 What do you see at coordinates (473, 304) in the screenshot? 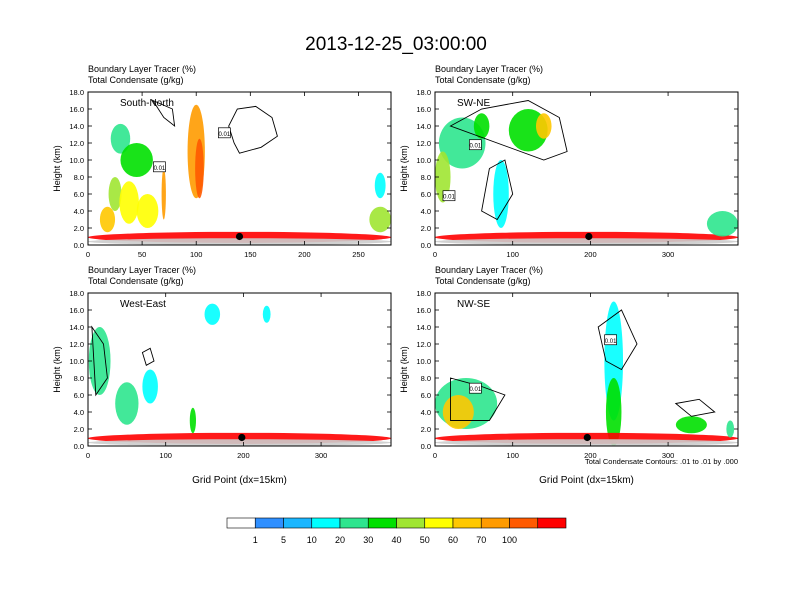
I see `panel-label: NW-SE` at bounding box center [473, 304].